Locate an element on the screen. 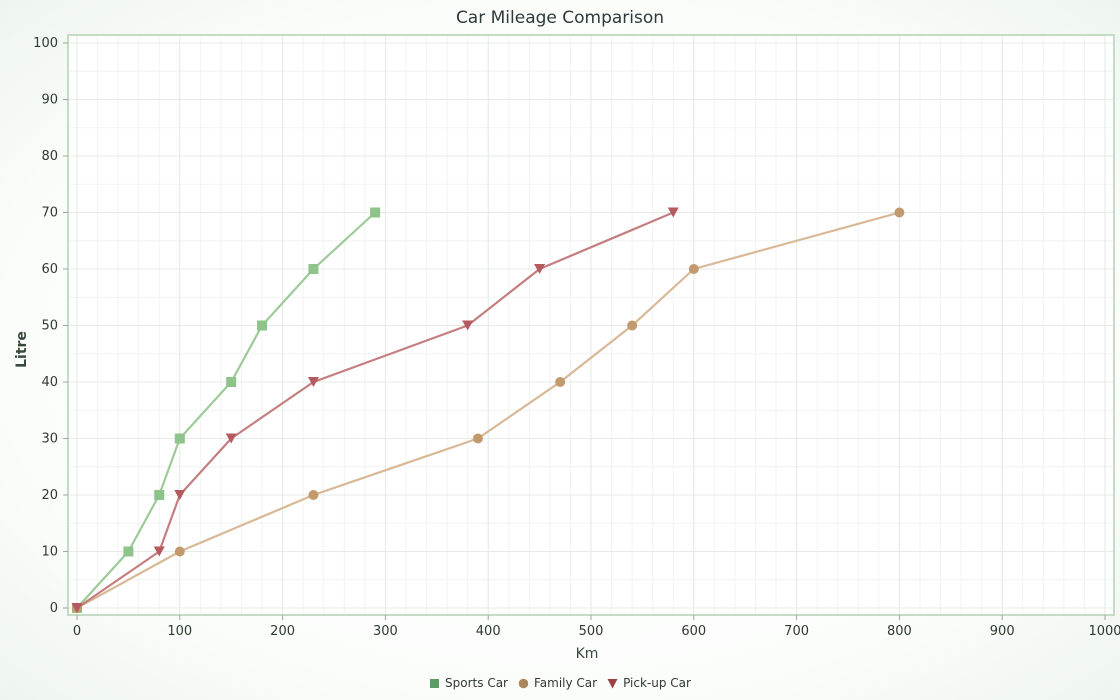 This screenshot has height=700, width=1120. y-tick-label: 0 is located at coordinates (54, 608).